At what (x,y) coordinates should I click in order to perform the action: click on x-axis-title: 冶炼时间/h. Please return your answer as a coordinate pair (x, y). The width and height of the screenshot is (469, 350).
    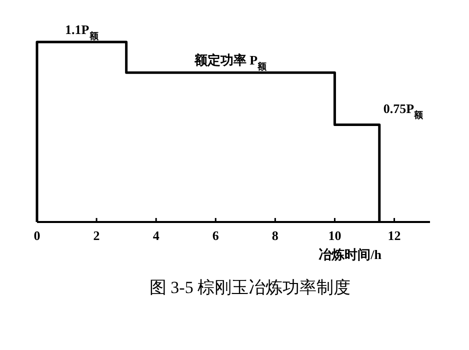
    Looking at the image, I should click on (350, 254).